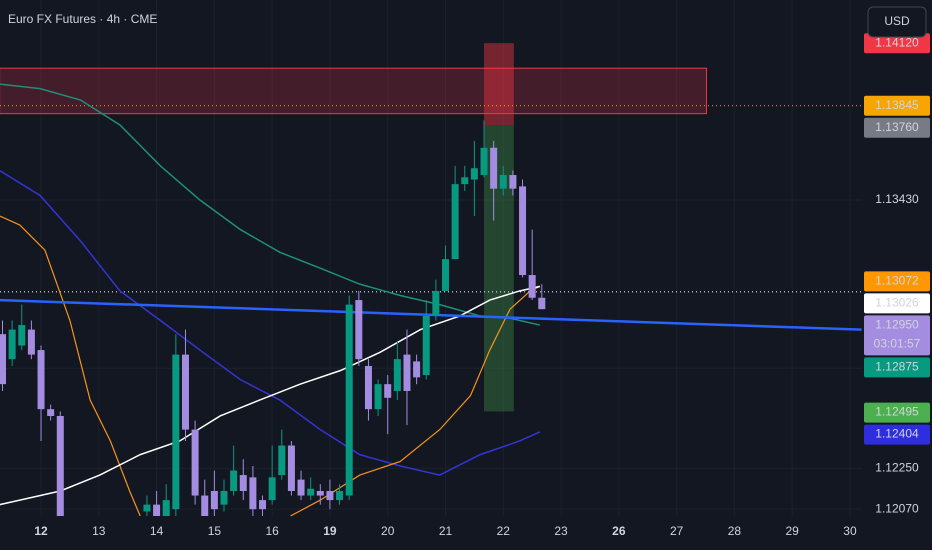 This screenshot has height=550, width=932. I want to click on currency-button, so click(897, 22).